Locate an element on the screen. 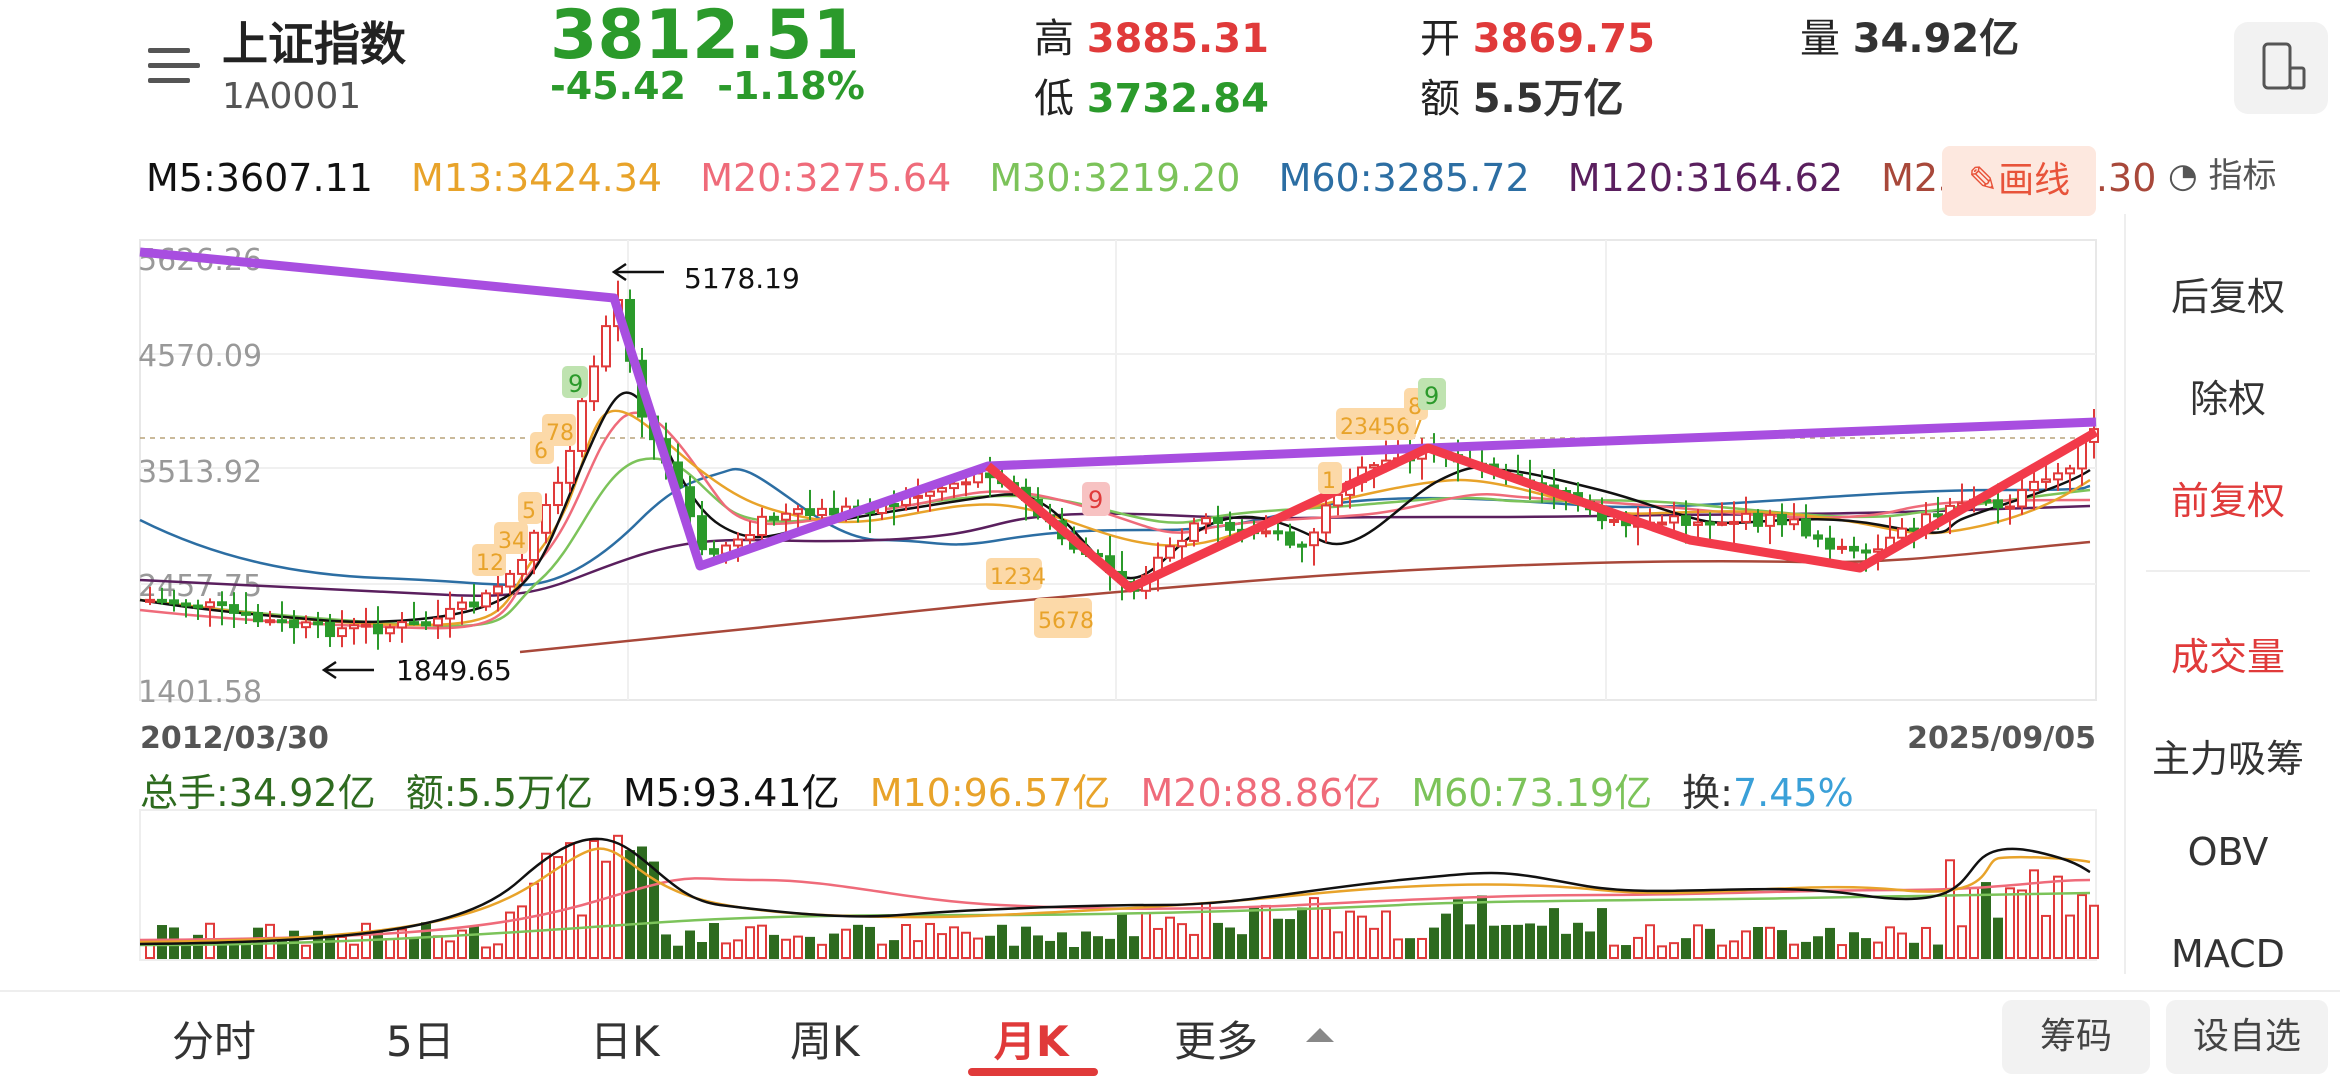 The height and width of the screenshot is (1082, 2340). tab-weekly-k: 周K is located at coordinates (825, 1041).